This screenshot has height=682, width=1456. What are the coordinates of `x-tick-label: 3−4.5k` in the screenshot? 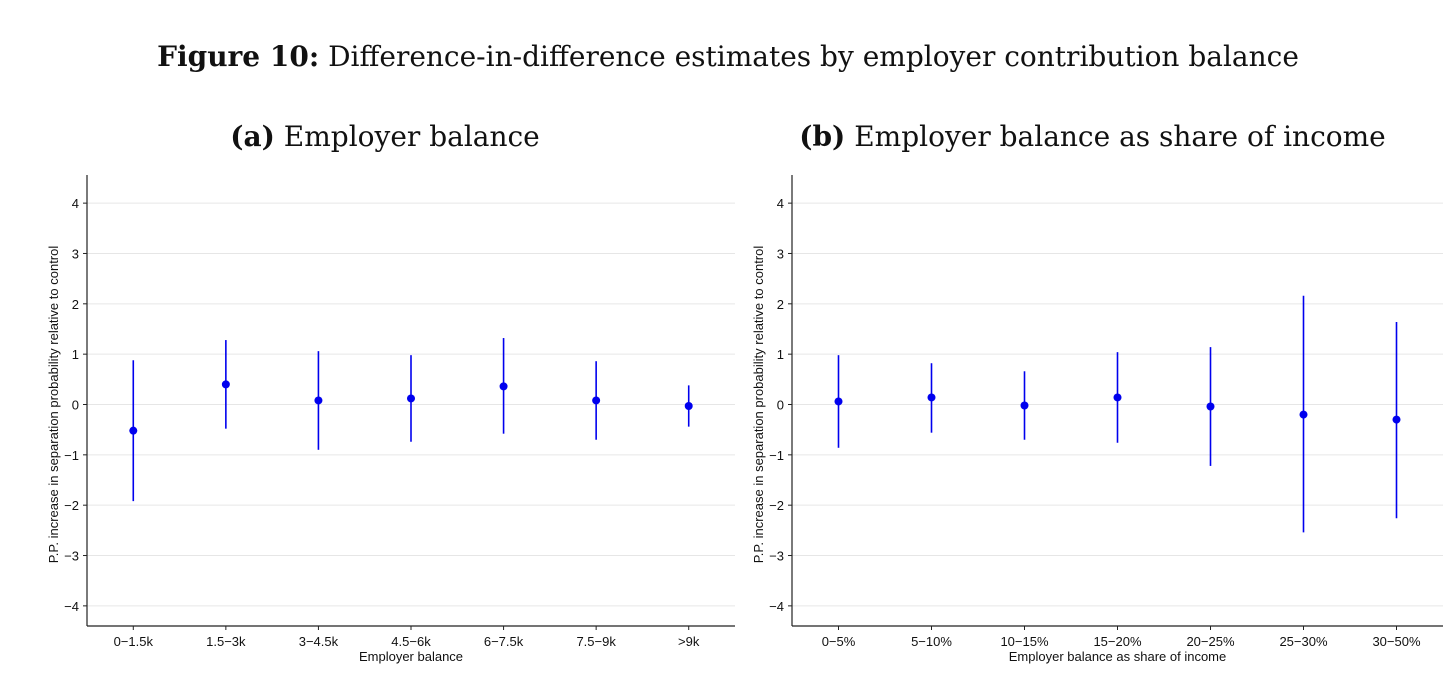 It's located at (319, 641).